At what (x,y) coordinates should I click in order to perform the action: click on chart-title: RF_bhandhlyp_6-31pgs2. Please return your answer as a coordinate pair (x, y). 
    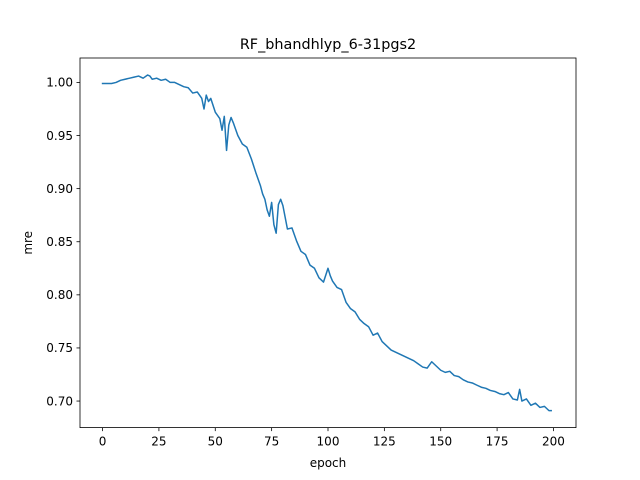
    Looking at the image, I should click on (328, 45).